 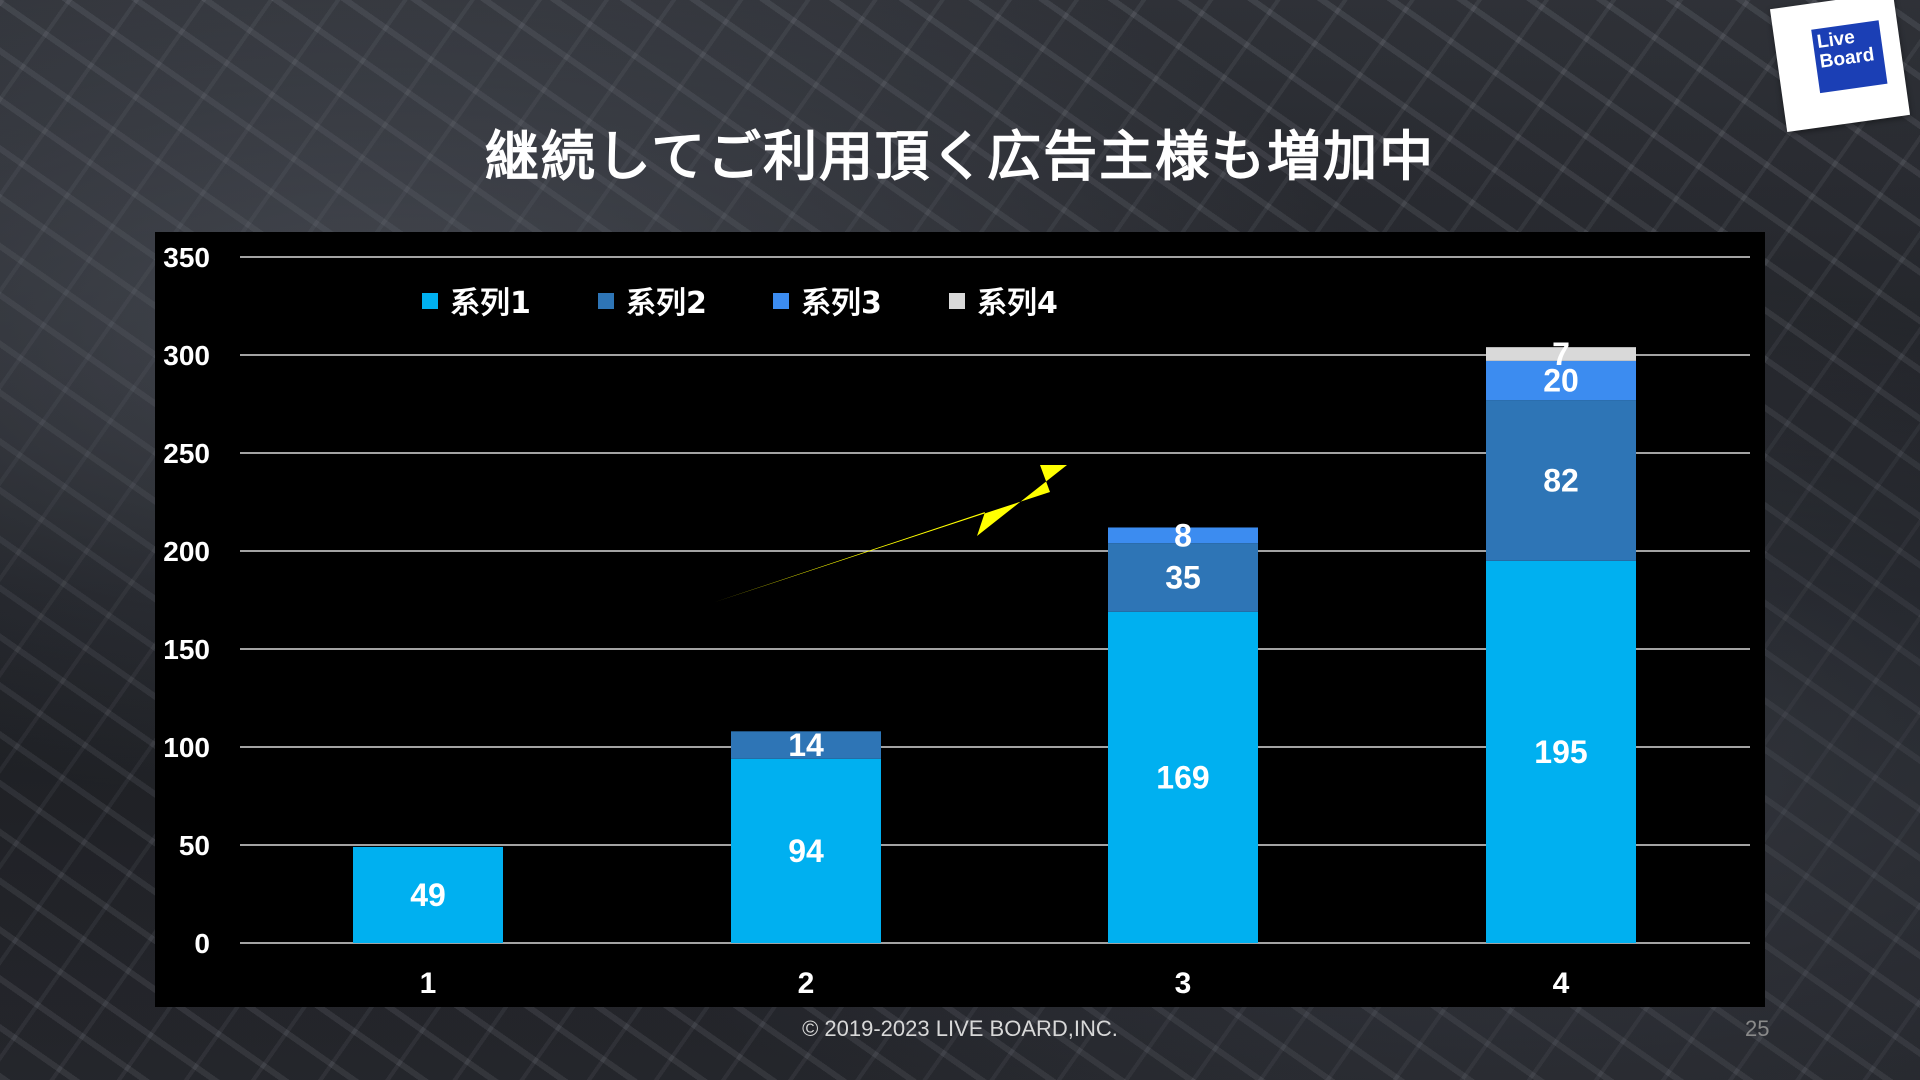 I want to click on slide-title: 継続してご利用頂く広告主様も増加中, so click(x=960, y=156).